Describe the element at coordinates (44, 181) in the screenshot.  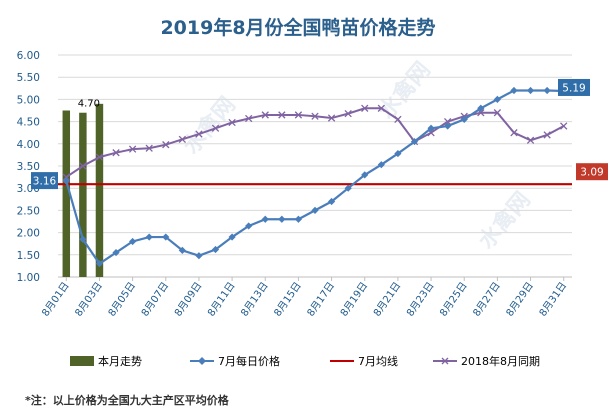
I see `start-callout-box` at that location.